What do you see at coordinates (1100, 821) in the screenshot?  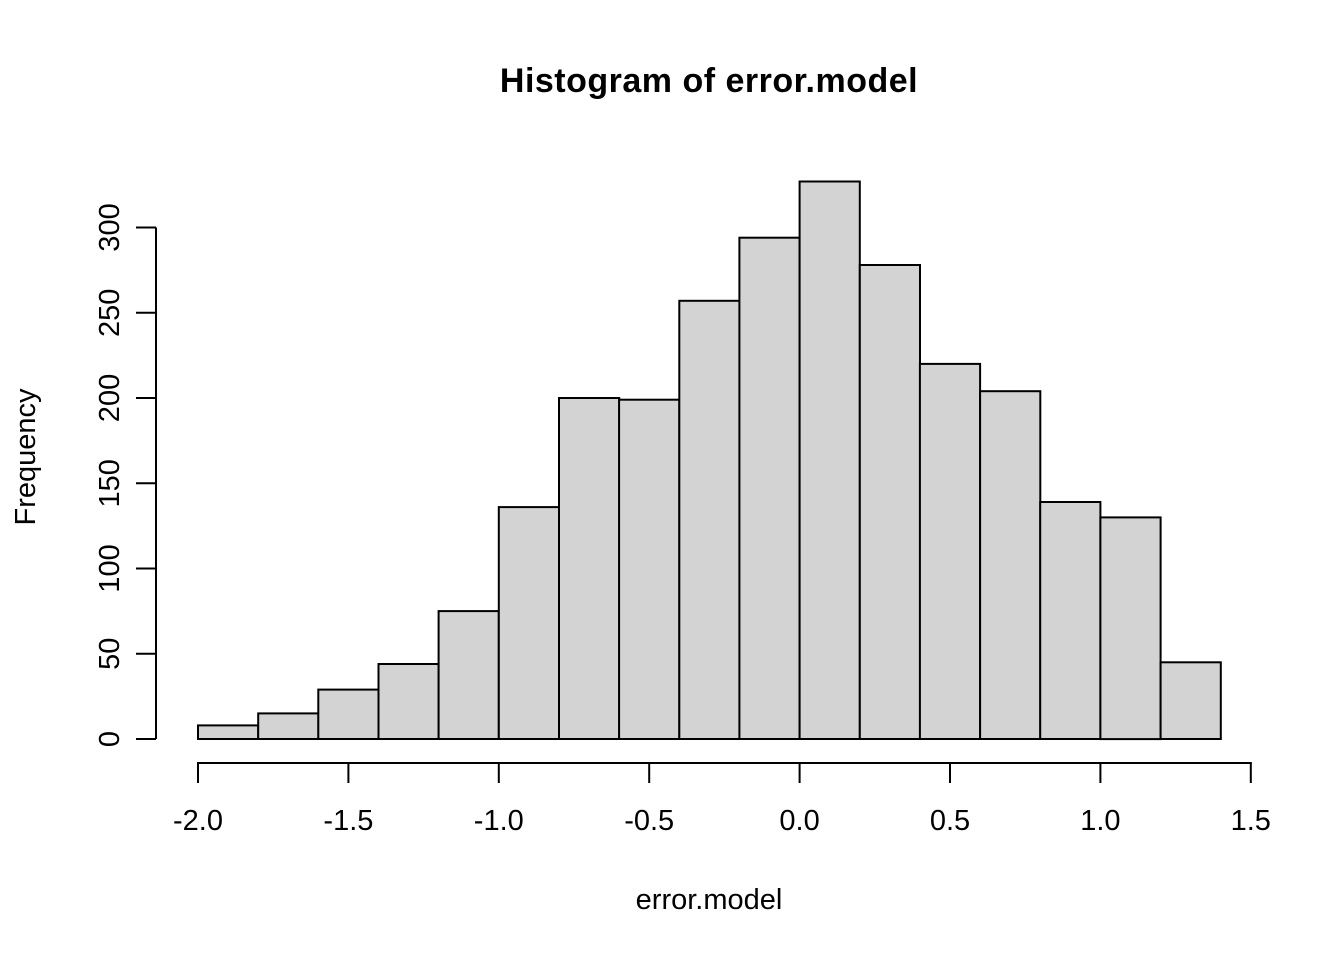 I see `x-tick-label: 1.0` at bounding box center [1100, 821].